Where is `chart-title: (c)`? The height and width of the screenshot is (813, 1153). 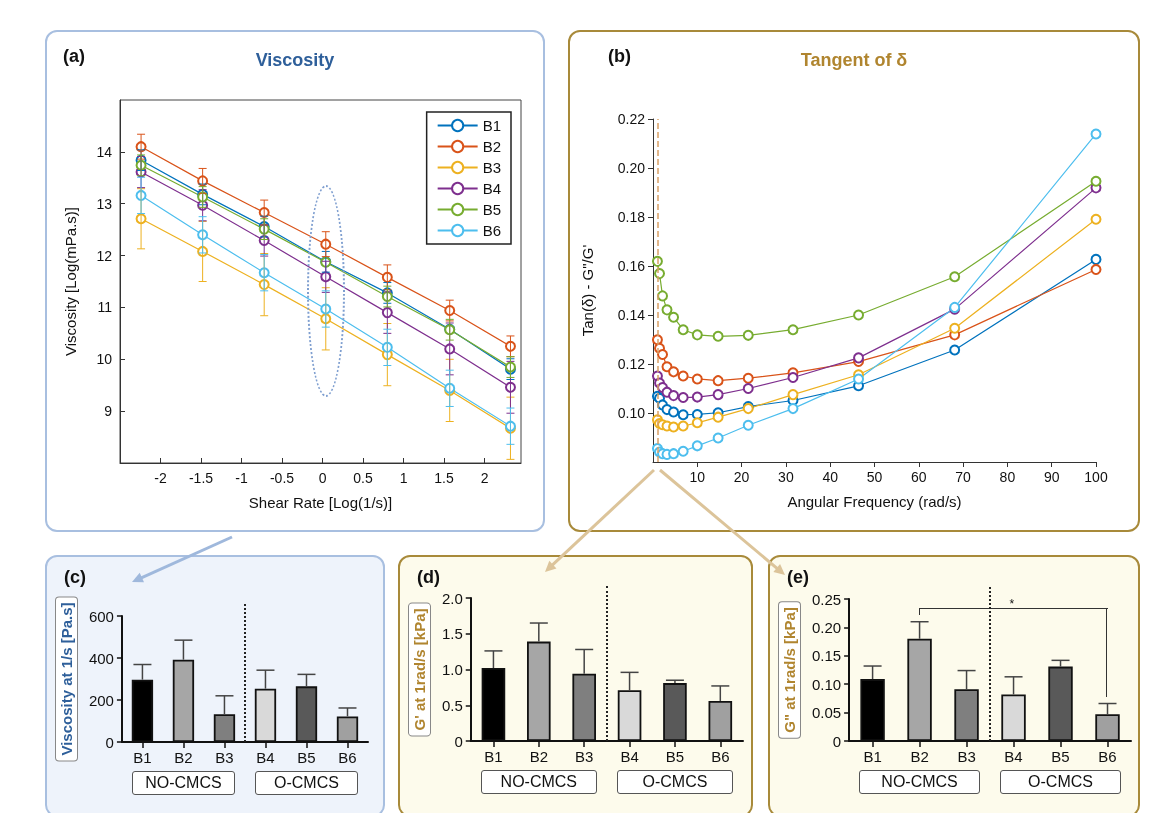 chart-title: (c) is located at coordinates (75, 577).